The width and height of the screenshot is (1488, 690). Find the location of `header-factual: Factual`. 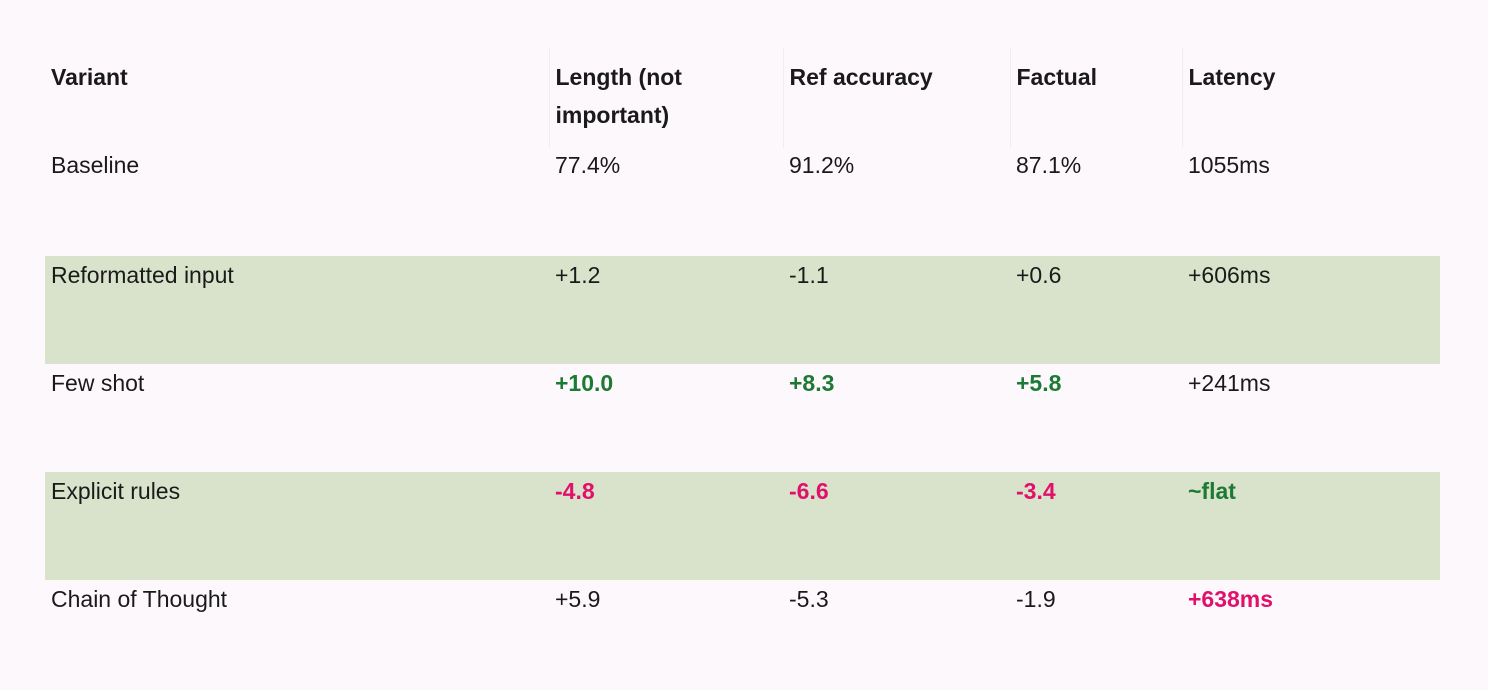

header-factual: Factual is located at coordinates (1095, 98).